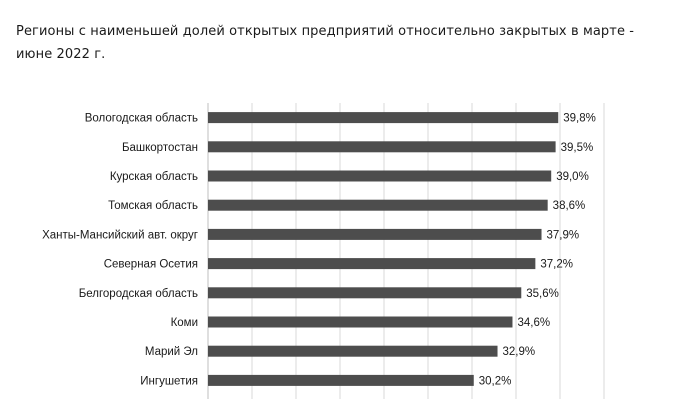  Describe the element at coordinates (579, 119) in the screenshot. I see `data-label: 39,8%` at that location.